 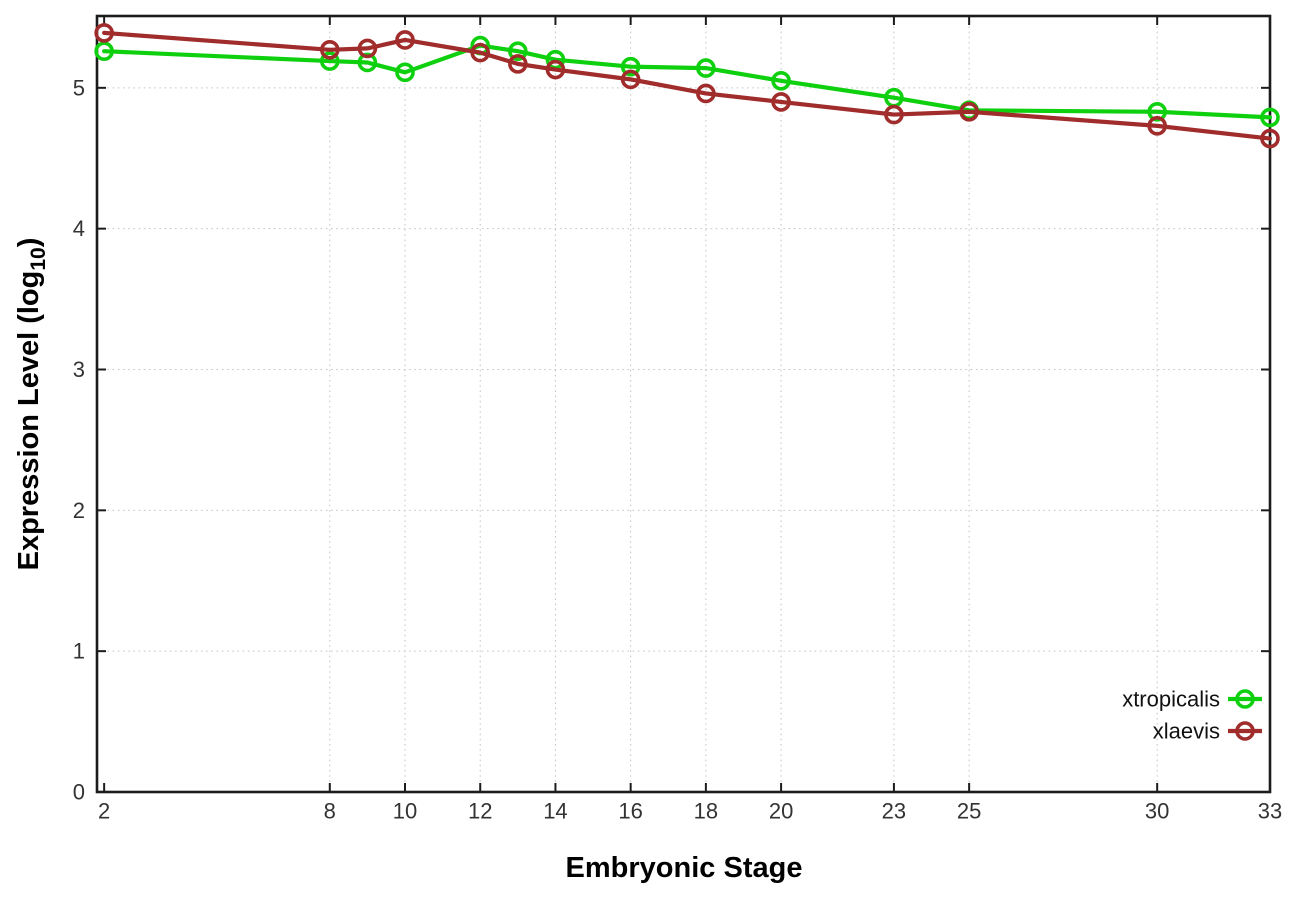 I want to click on series-line-xlaevis, so click(x=687, y=85).